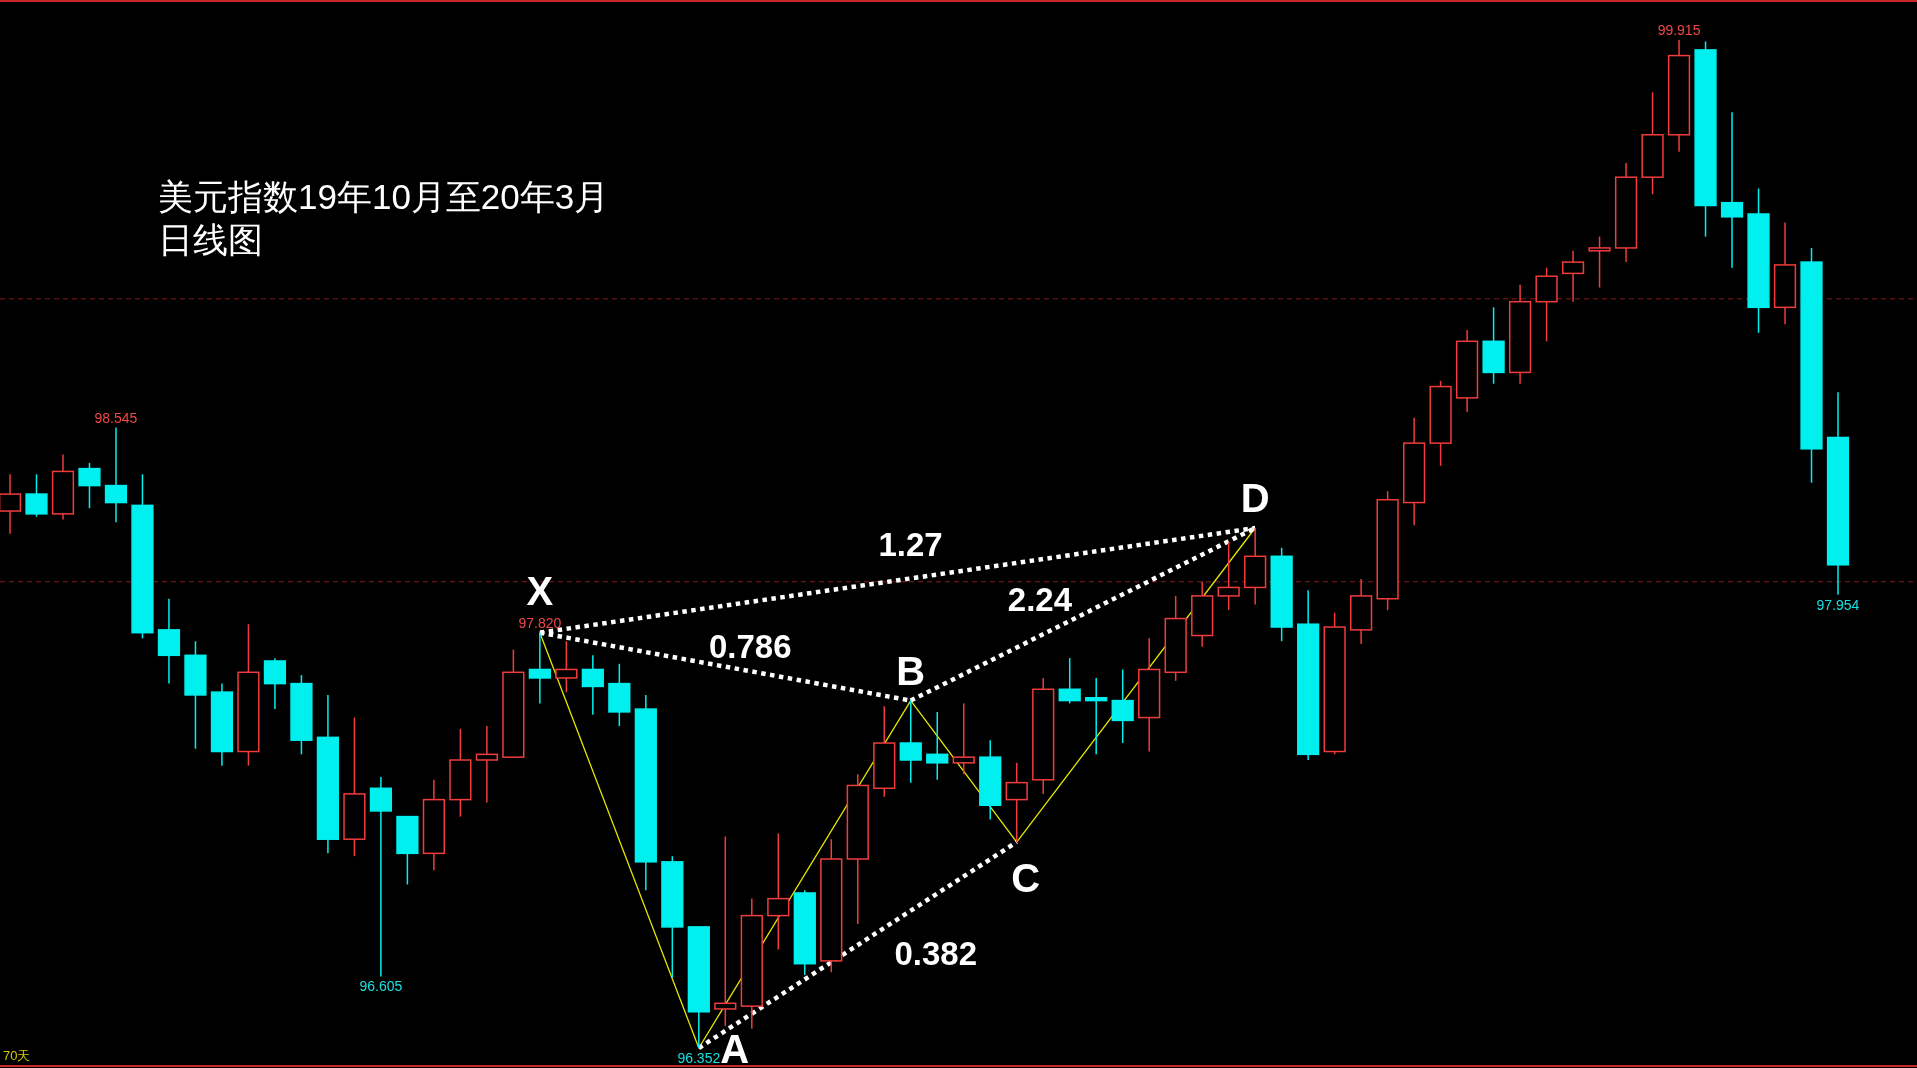 The image size is (1917, 1068). Describe the element at coordinates (936, 954) in the screenshot. I see `series-label: 0.382` at that location.